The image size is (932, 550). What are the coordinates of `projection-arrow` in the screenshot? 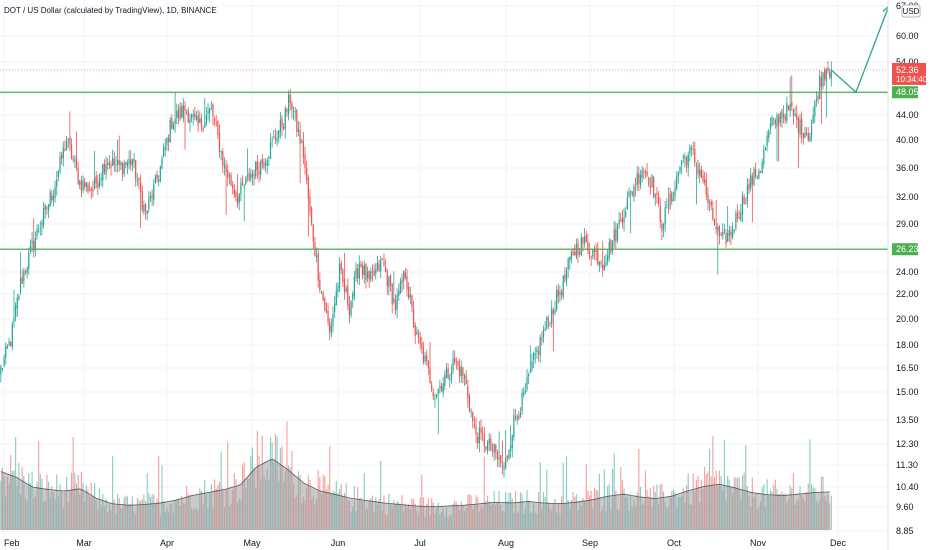 It's located at (860, 49).